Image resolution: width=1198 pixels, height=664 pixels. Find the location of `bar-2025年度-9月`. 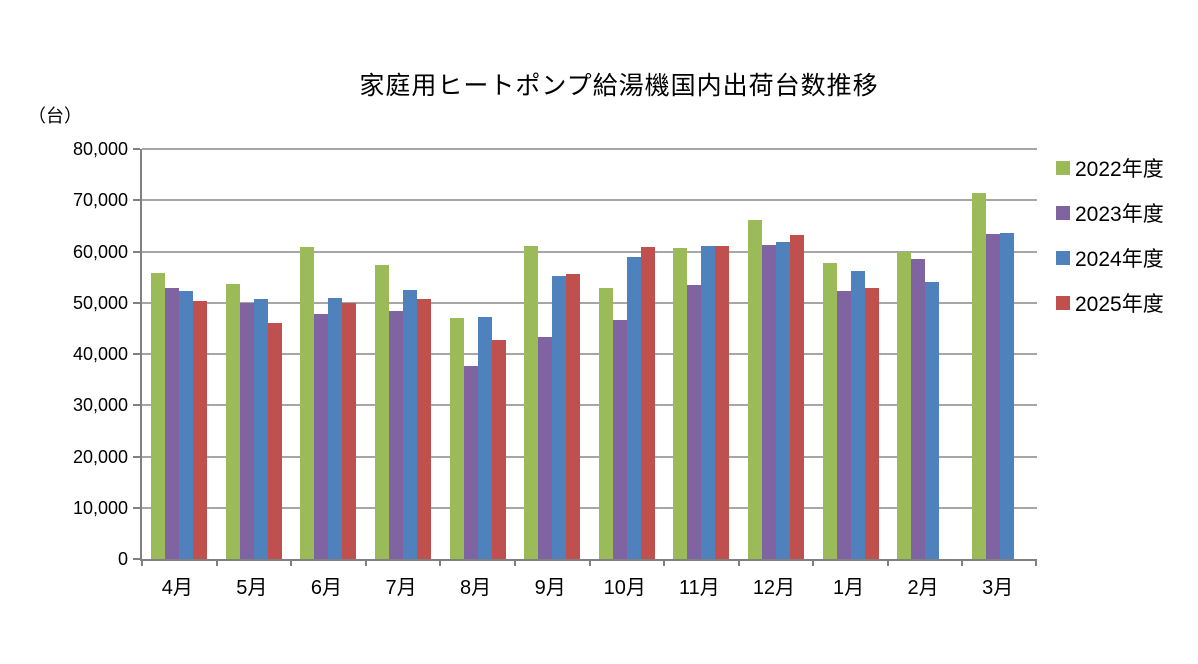

bar-2025年度-9月 is located at coordinates (573, 416).